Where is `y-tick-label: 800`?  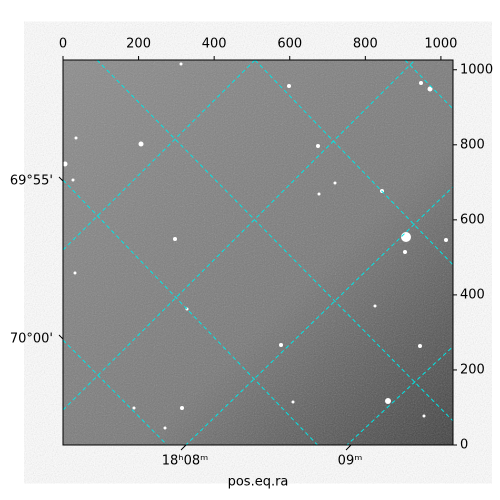 y-tick-label: 800 is located at coordinates (472, 144).